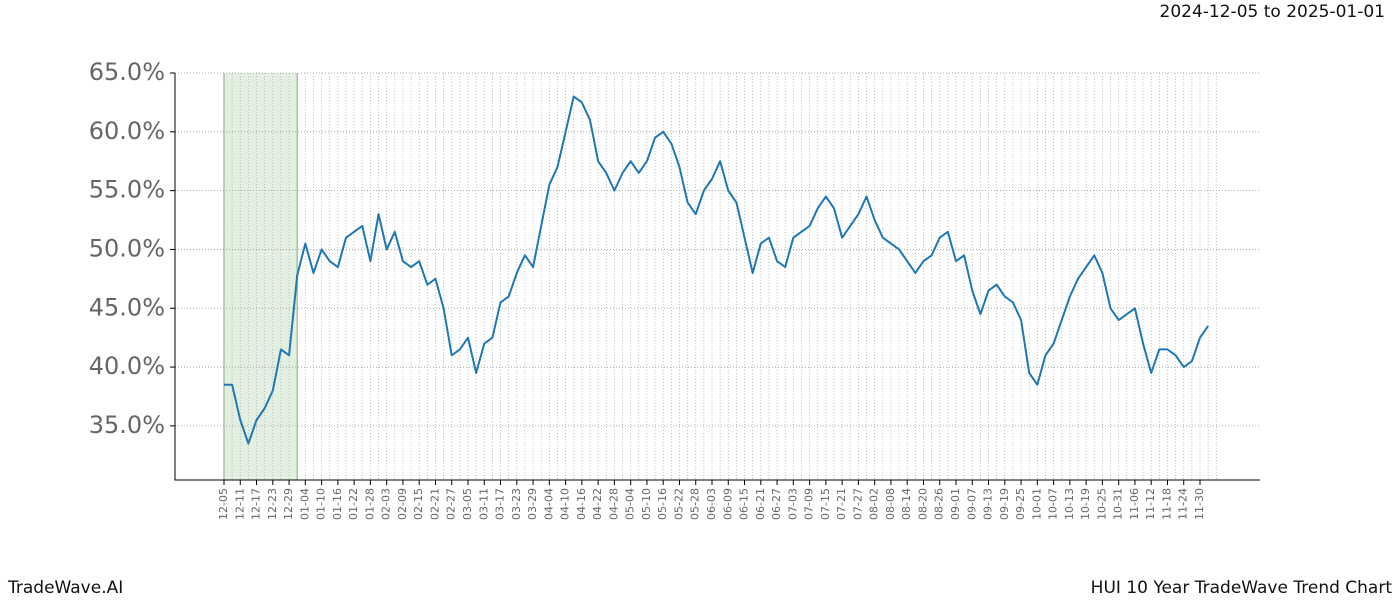 This screenshot has height=600, width=1400. Describe the element at coordinates (776, 504) in the screenshot. I see `x-tick-label: 06-27` at that location.